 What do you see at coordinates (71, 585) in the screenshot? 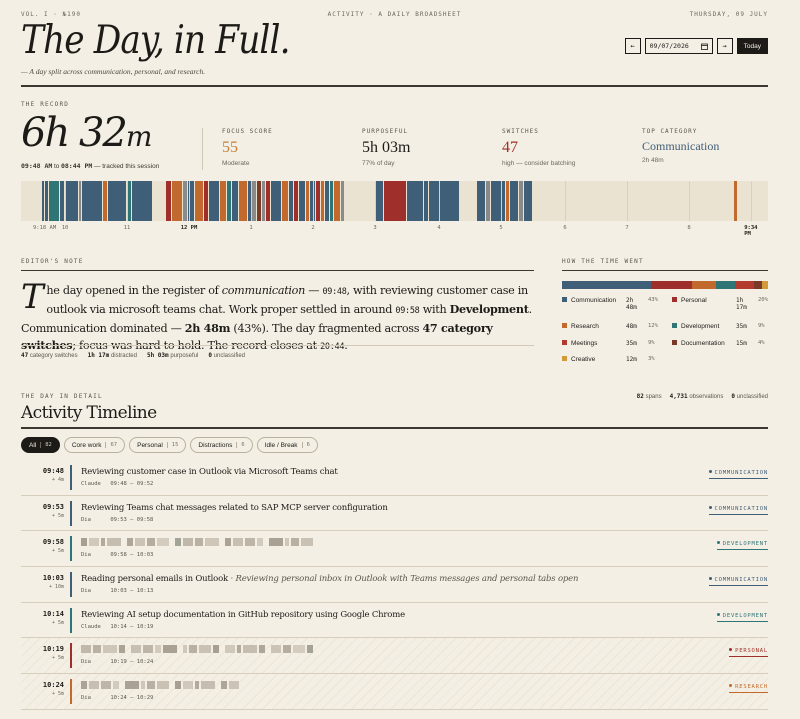
I see `row-category-bar` at bounding box center [71, 585].